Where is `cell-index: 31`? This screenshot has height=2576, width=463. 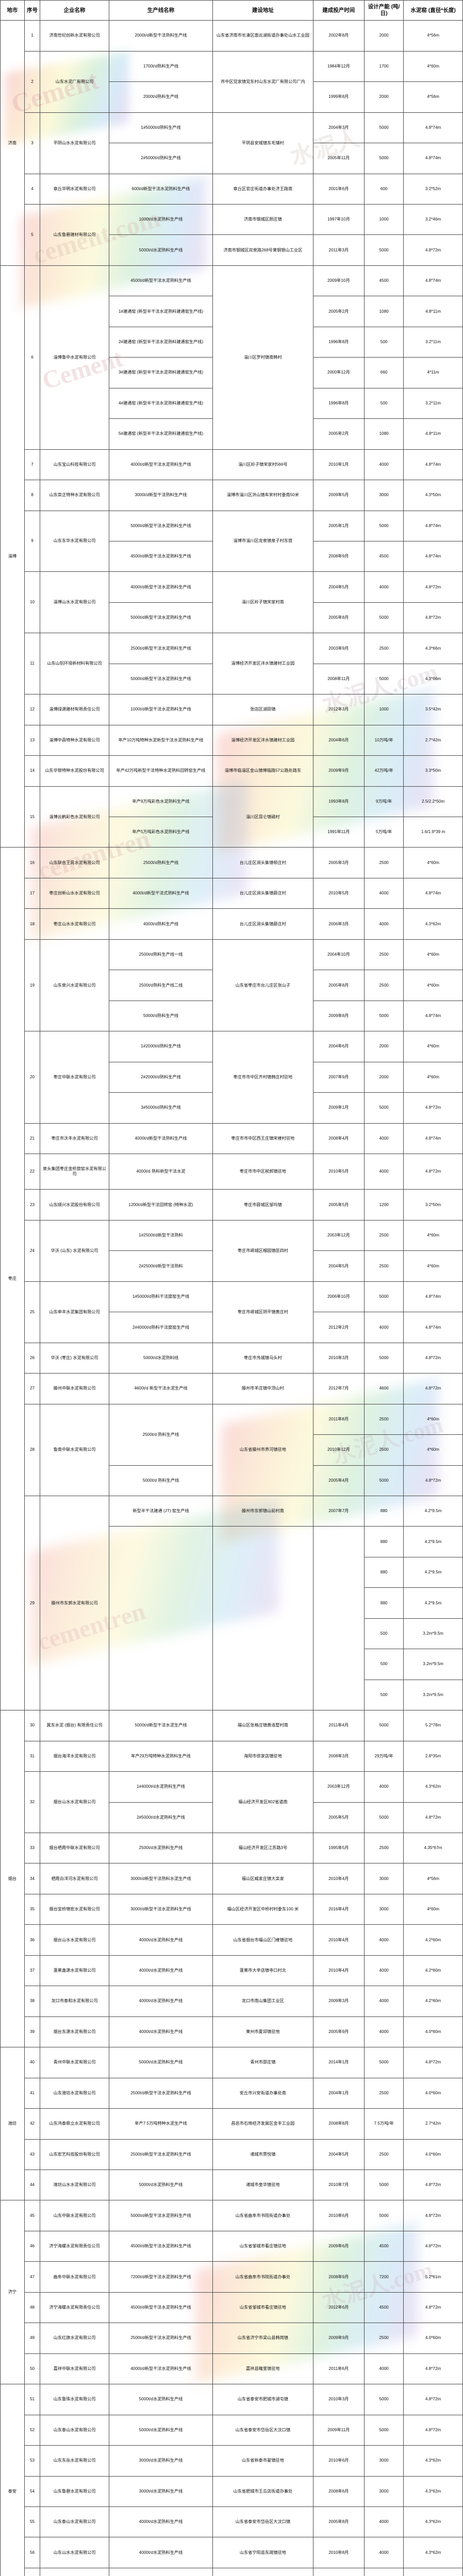 cell-index: 31 is located at coordinates (32, 1756).